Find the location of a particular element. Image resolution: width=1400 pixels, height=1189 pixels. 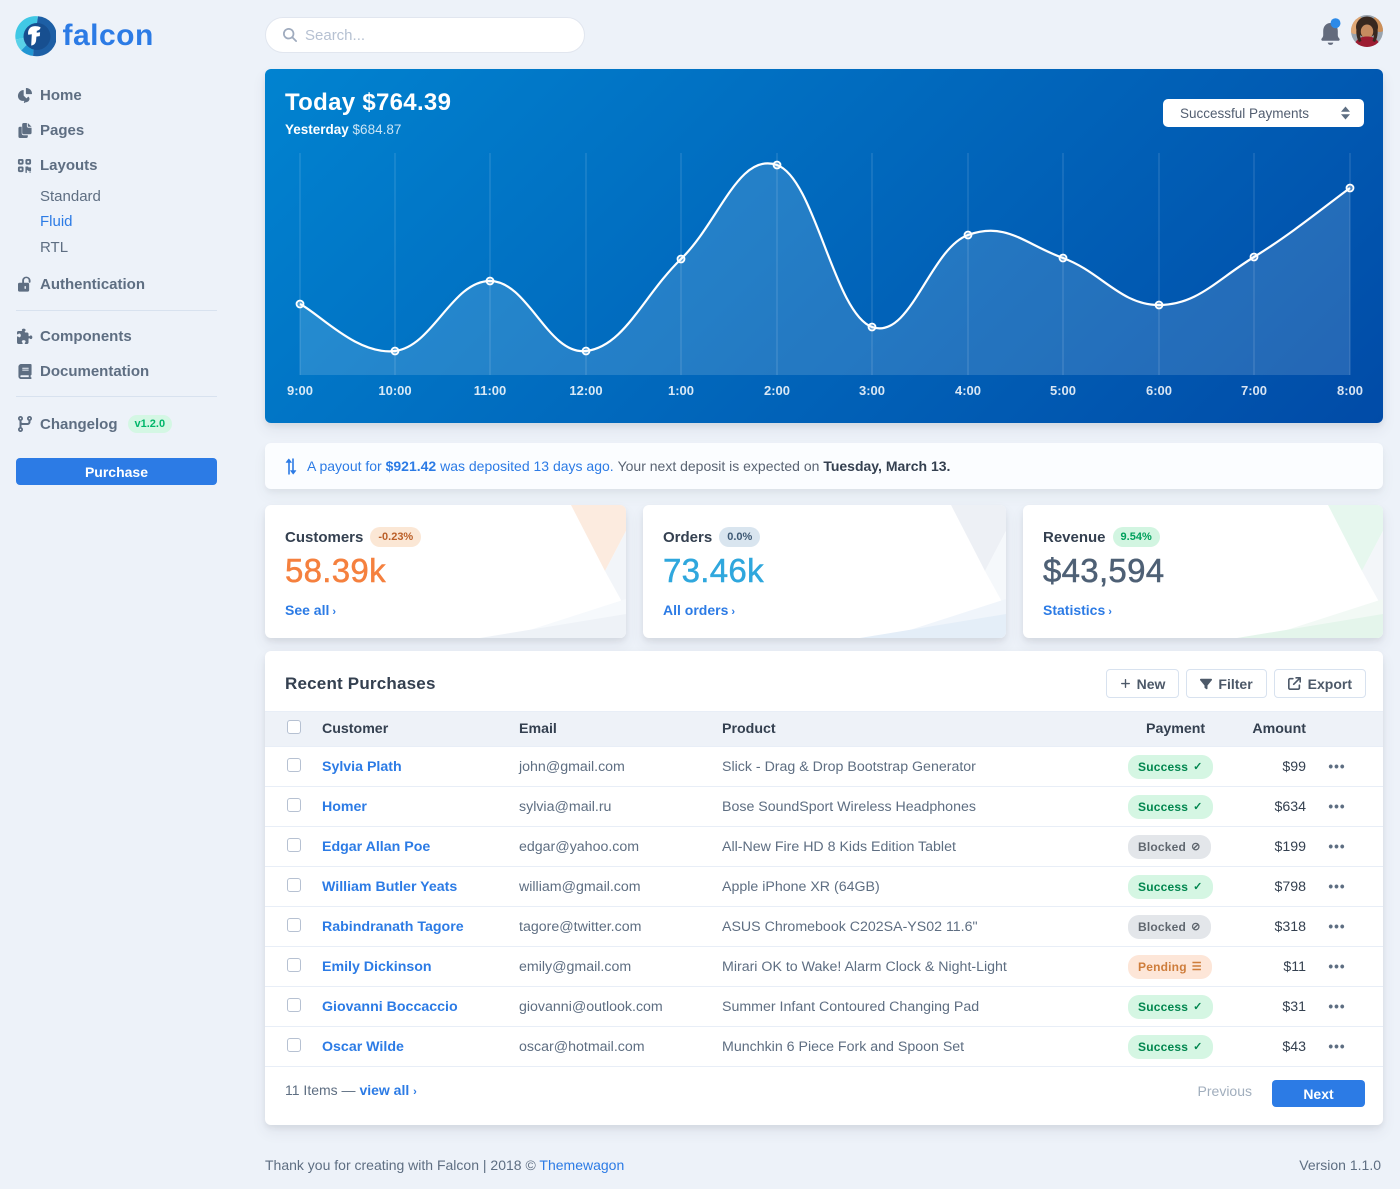

svg-text: 4:00 is located at coordinates (968, 390).